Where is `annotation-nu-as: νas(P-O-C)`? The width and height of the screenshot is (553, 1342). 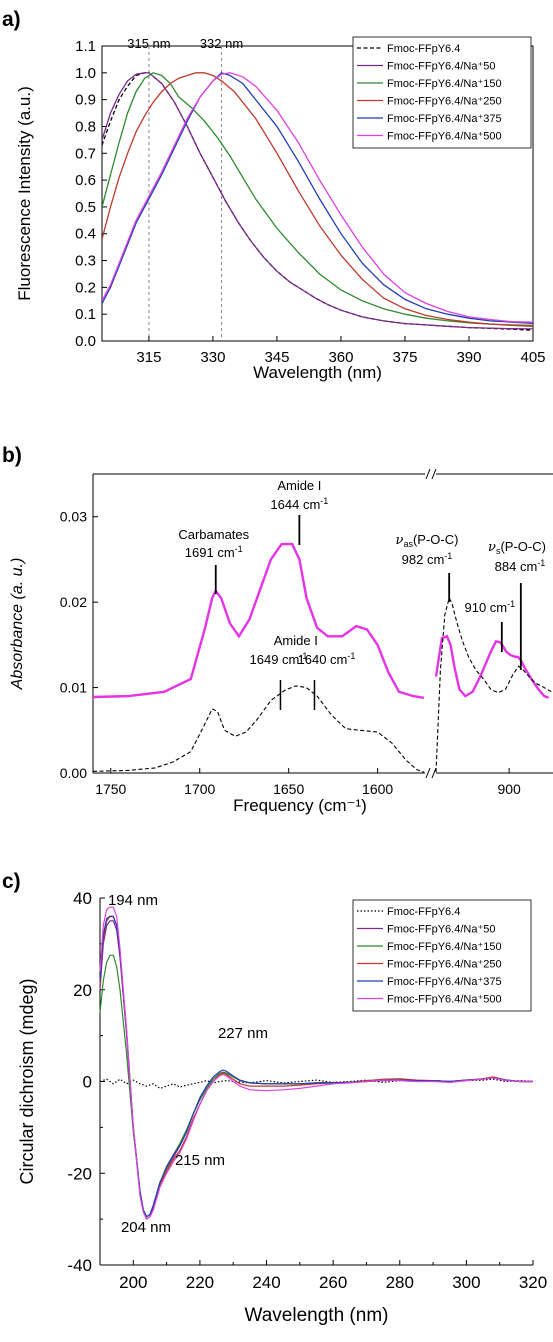 annotation-nu-as: νas(P-O-C) is located at coordinates (427, 540).